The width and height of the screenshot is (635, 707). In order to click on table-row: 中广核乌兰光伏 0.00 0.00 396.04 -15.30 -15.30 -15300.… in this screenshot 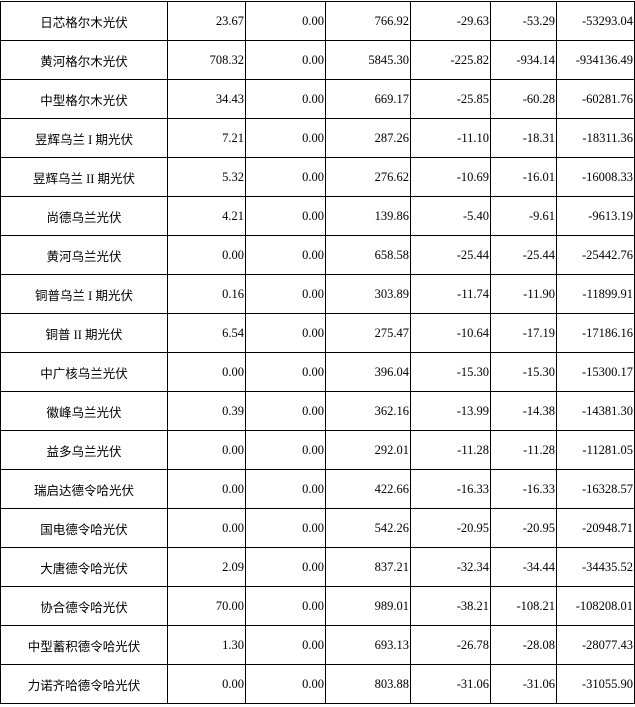, I will do `click(317, 372)`.